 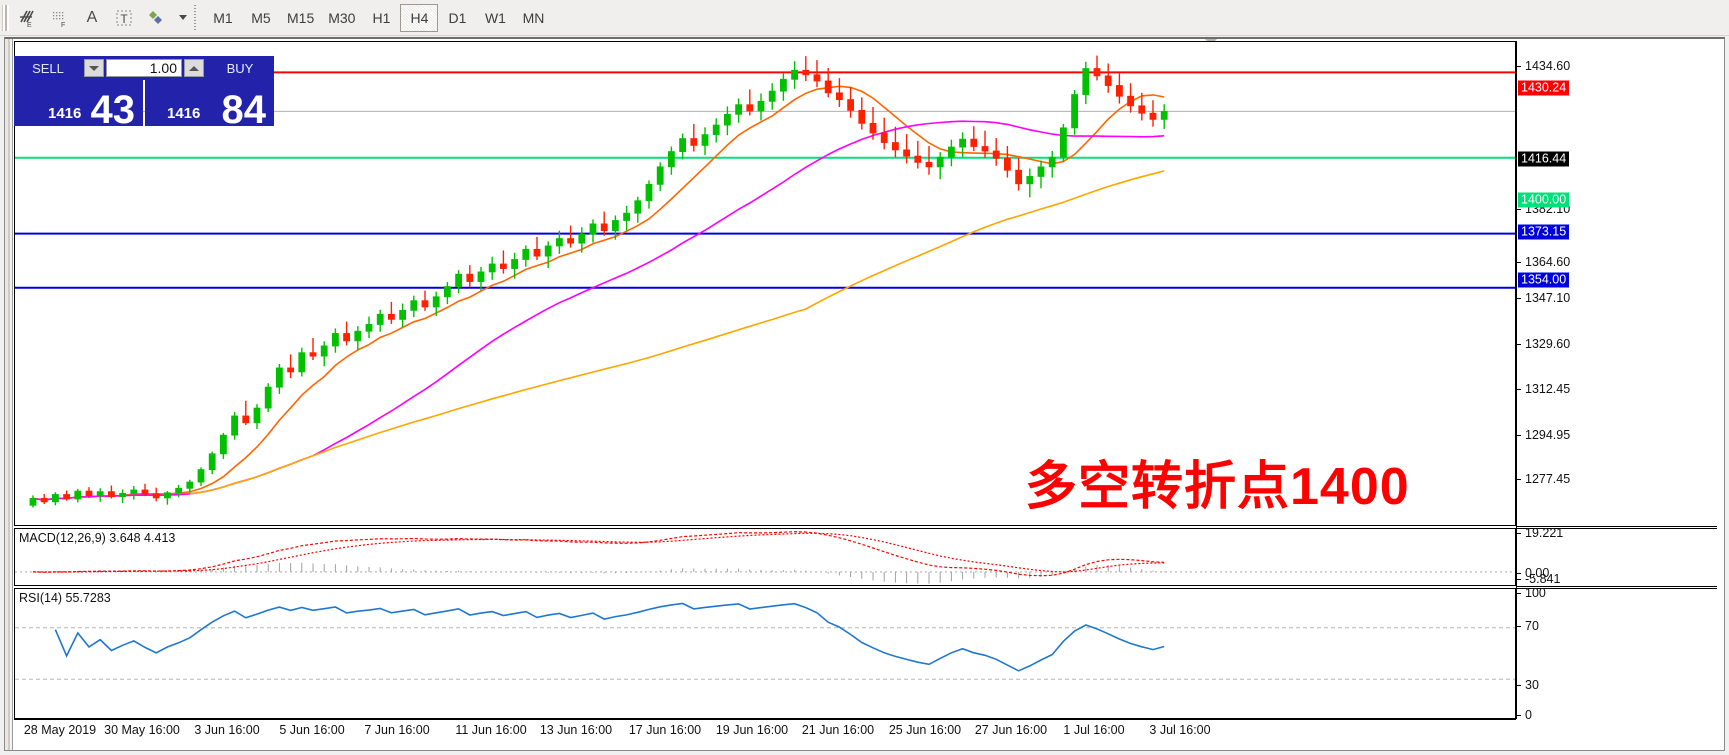 I want to click on sell-button: SELL, so click(x=48, y=68).